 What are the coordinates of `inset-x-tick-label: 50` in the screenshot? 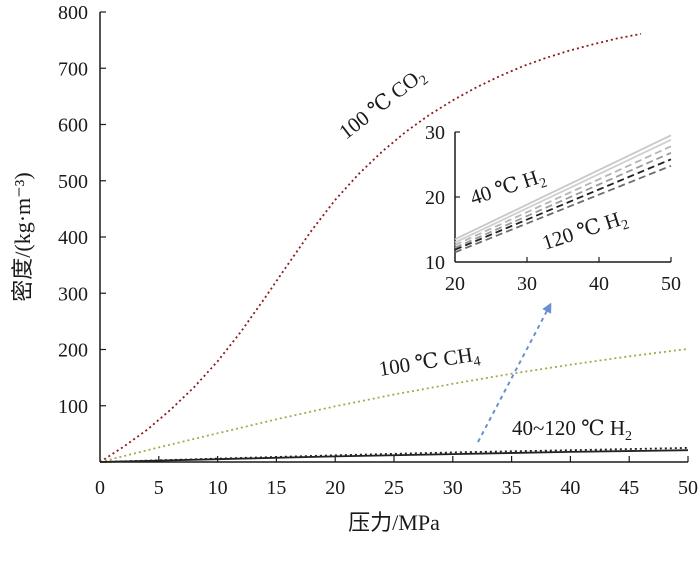 It's located at (671, 284).